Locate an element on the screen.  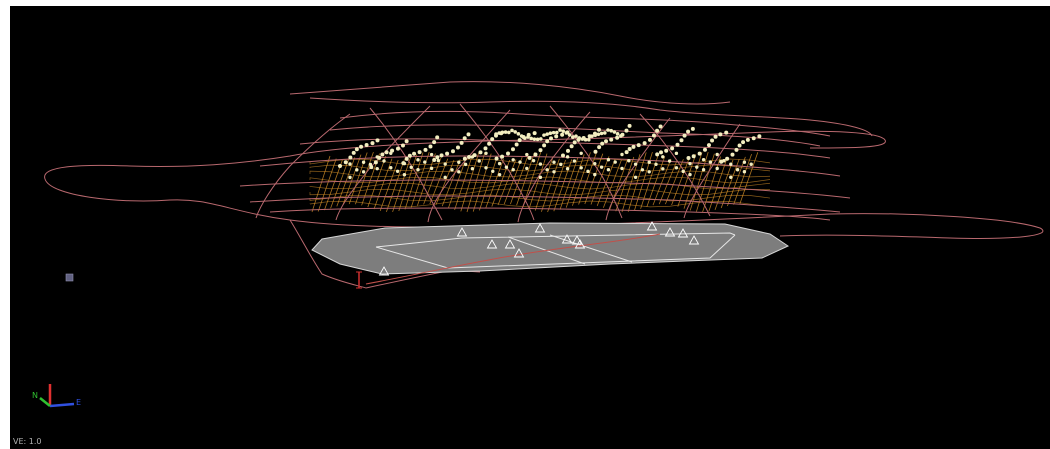
vertical-exaggeration-label: VE: 1.0 is located at coordinates (27, 441).